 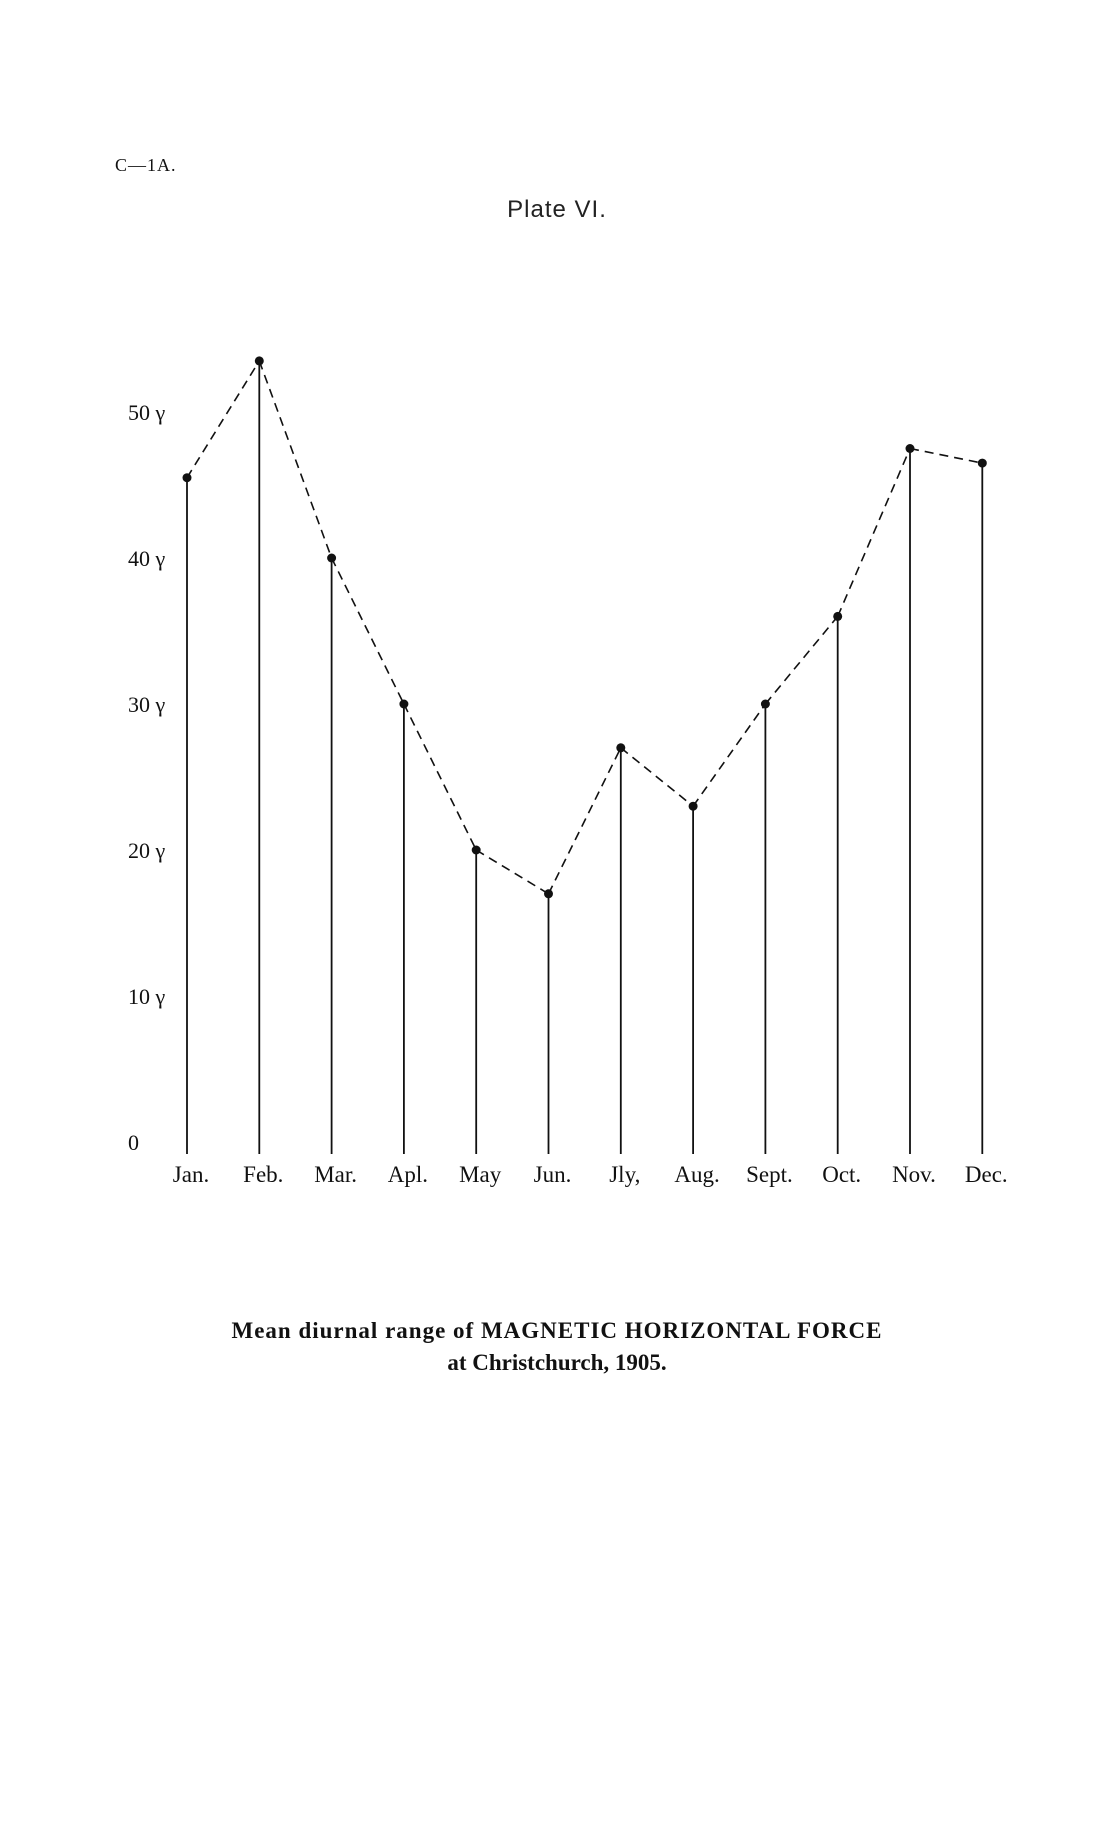 What do you see at coordinates (557, 209) in the screenshot?
I see `plate-title: Plate VI.` at bounding box center [557, 209].